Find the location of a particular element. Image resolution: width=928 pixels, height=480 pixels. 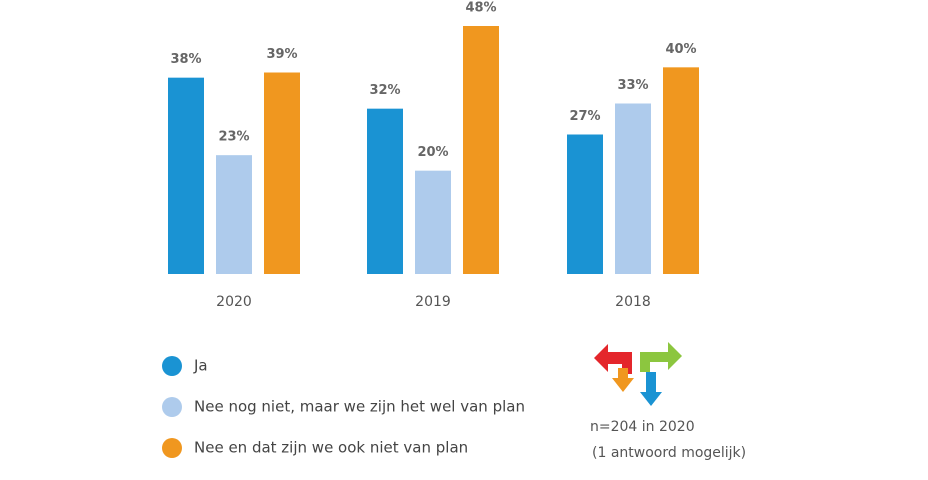

value-label: 38% is located at coordinates (185, 59).